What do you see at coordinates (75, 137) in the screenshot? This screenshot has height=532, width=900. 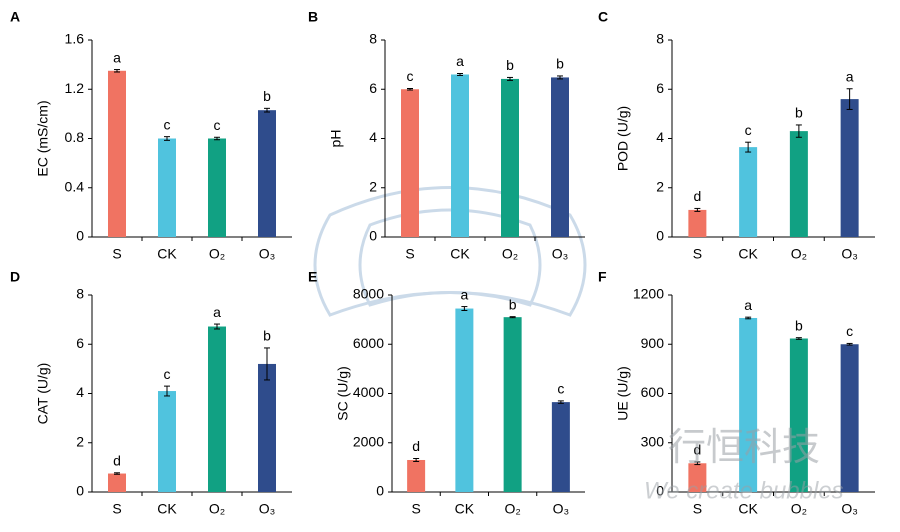 I see `y-tick-label: 0.8` at bounding box center [75, 137].